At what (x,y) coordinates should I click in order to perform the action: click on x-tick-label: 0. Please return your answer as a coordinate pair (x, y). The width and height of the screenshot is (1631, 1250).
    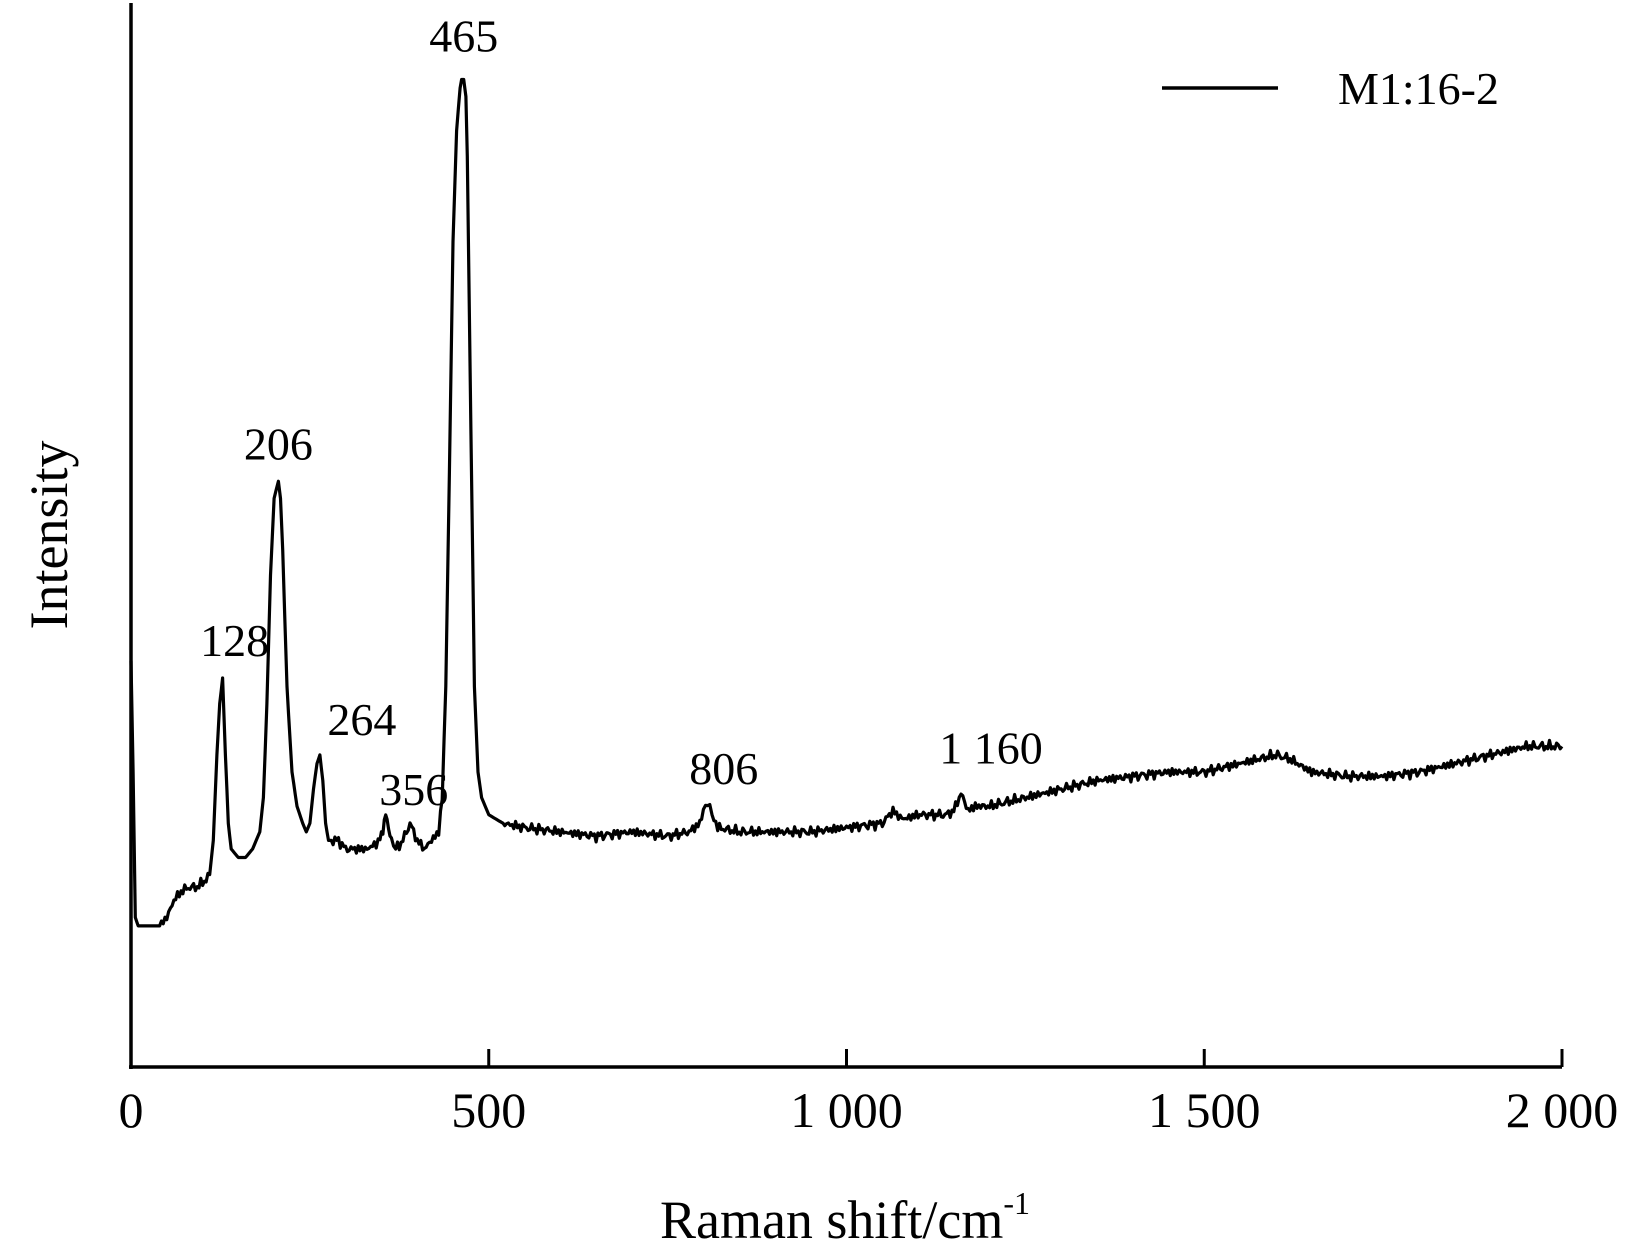
    Looking at the image, I should click on (131, 1110).